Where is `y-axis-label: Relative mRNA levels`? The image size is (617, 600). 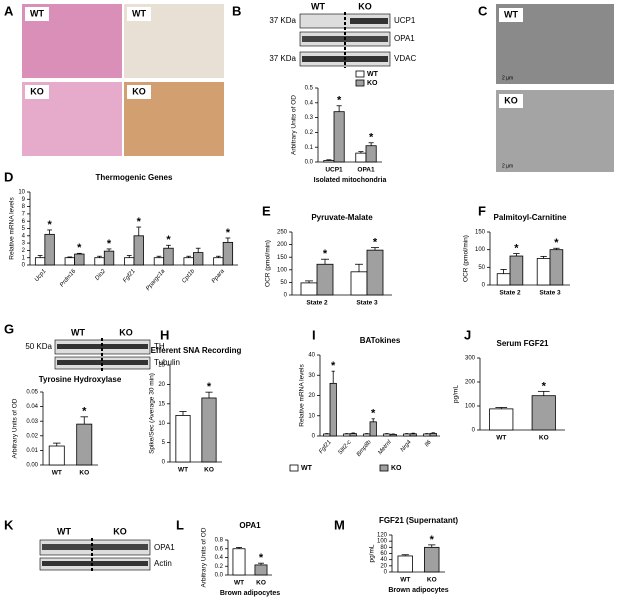 y-axis-label: Relative mRNA levels is located at coordinates (302, 395).